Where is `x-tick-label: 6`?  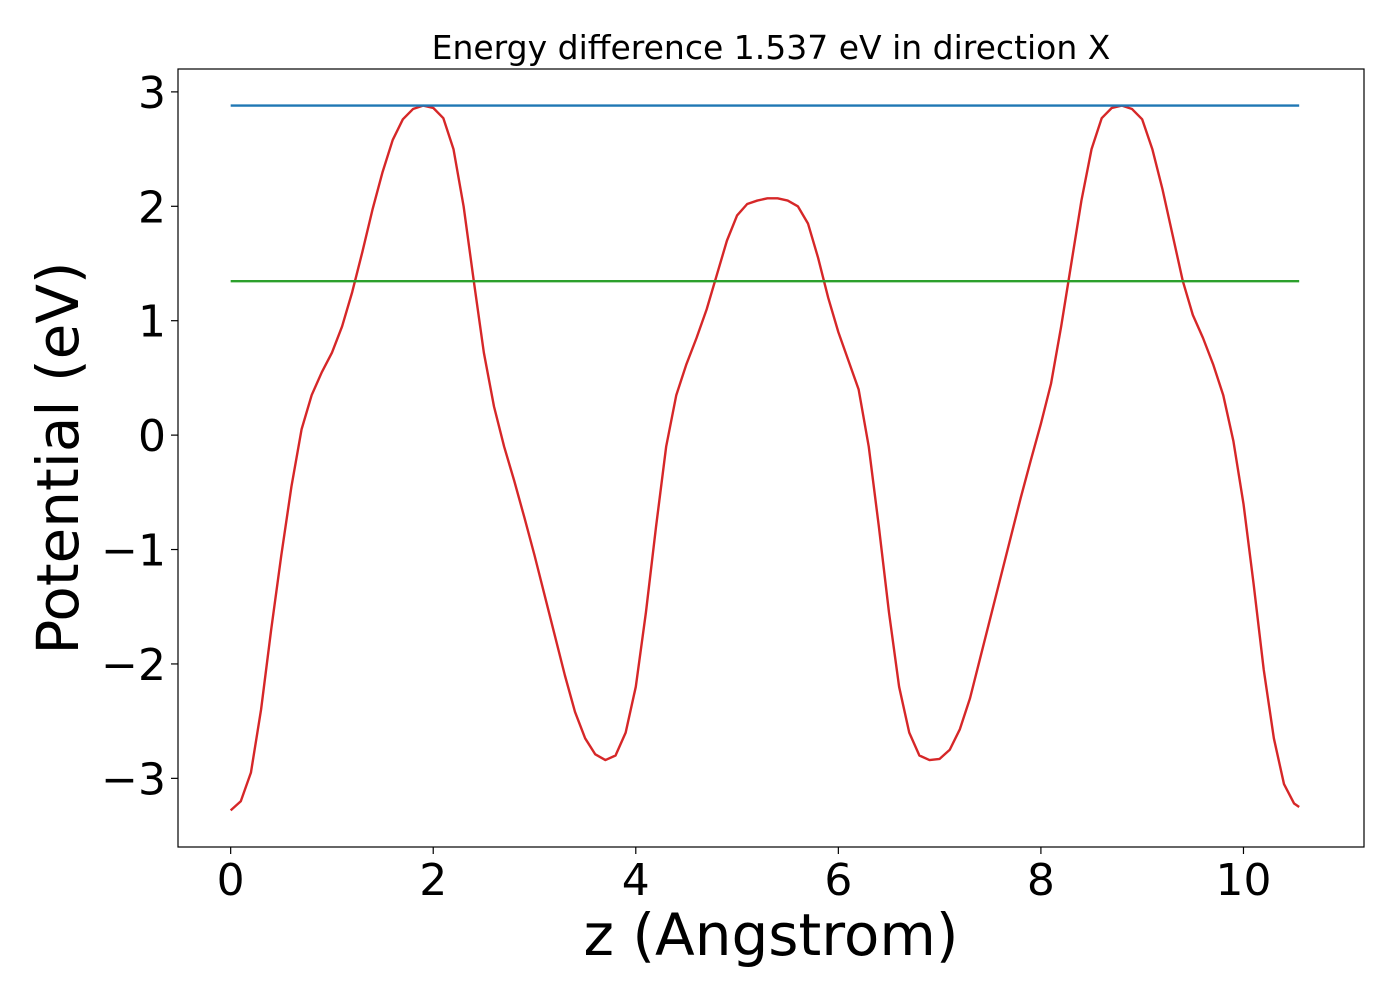
x-tick-label: 6 is located at coordinates (838, 880).